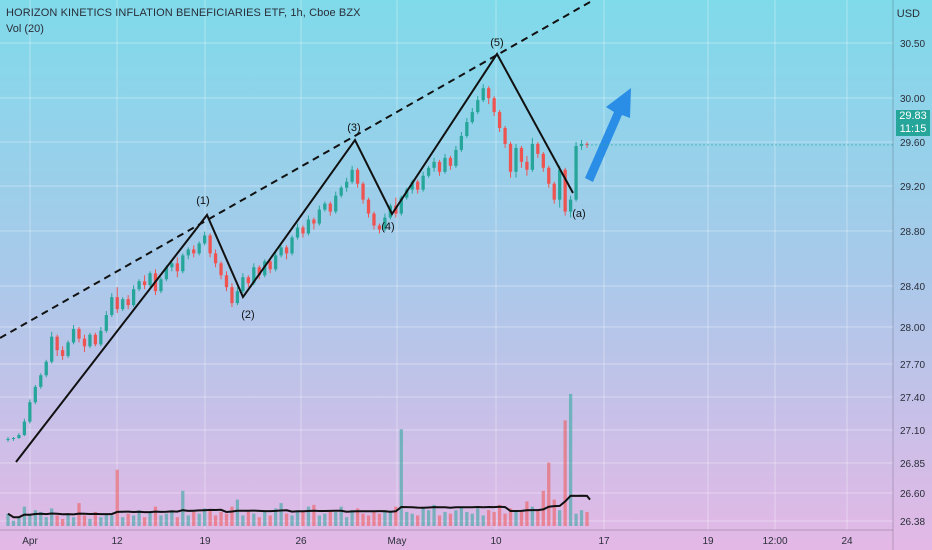 The image size is (932, 550). What do you see at coordinates (912, 431) in the screenshot?
I see `y-tick-label: 27.10` at bounding box center [912, 431].